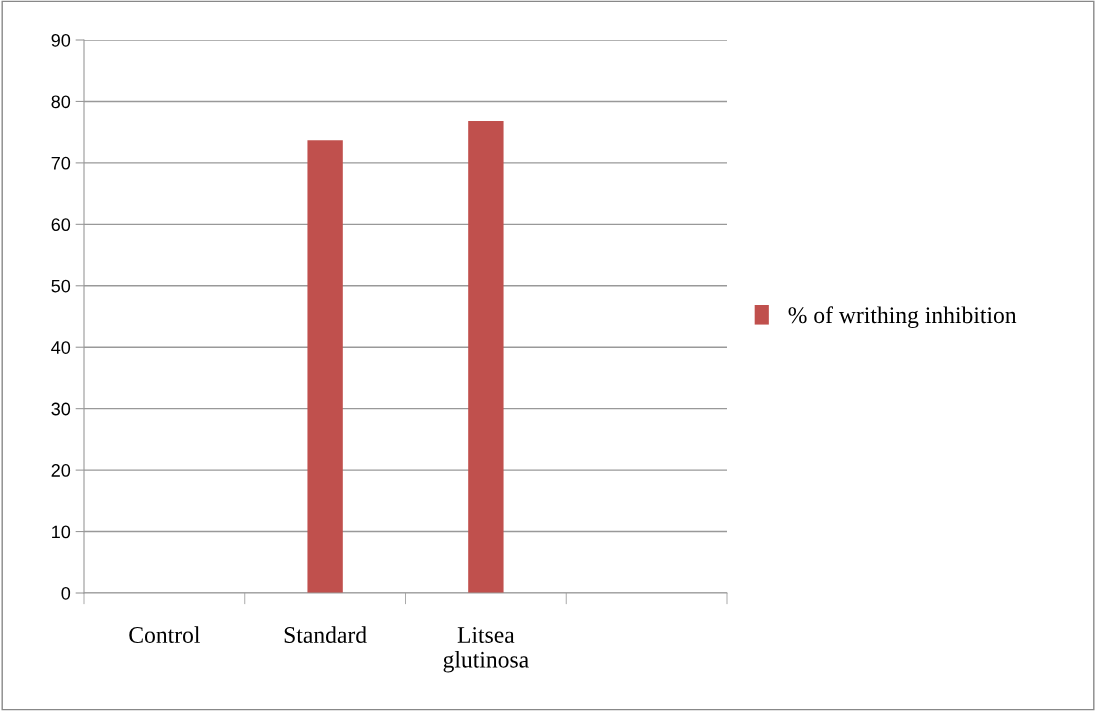 The width and height of the screenshot is (1096, 711). What do you see at coordinates (61, 286) in the screenshot?
I see `y-tick-label: 50` at bounding box center [61, 286].